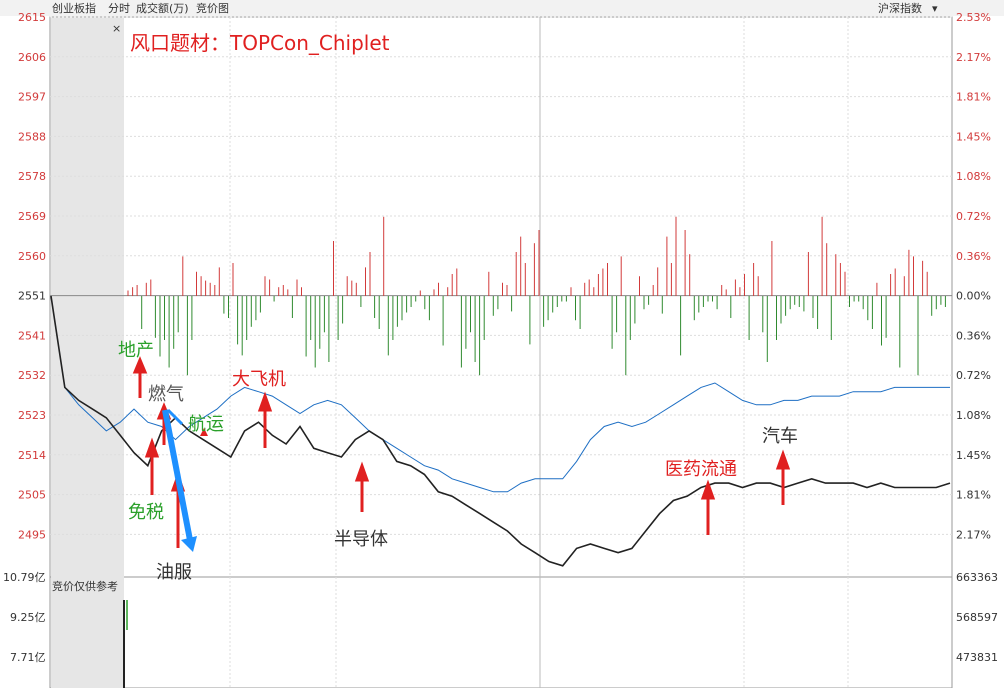 The height and width of the screenshot is (688, 1004). What do you see at coordinates (189, 544) in the screenshot?
I see `arrow-youfu-blue-head` at bounding box center [189, 544].